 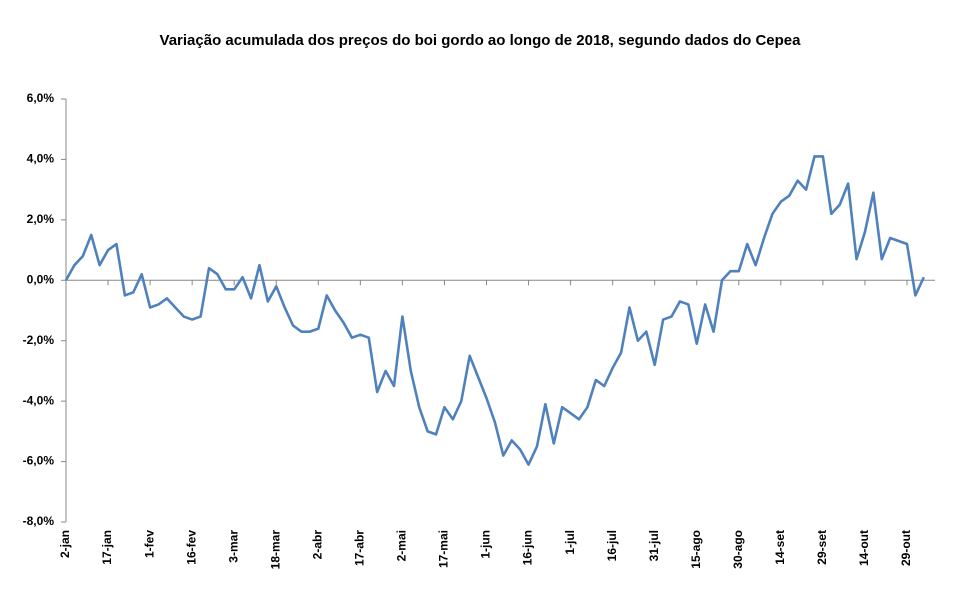 What do you see at coordinates (39, 521) in the screenshot?
I see `y-tick-label: -8,0%` at bounding box center [39, 521].